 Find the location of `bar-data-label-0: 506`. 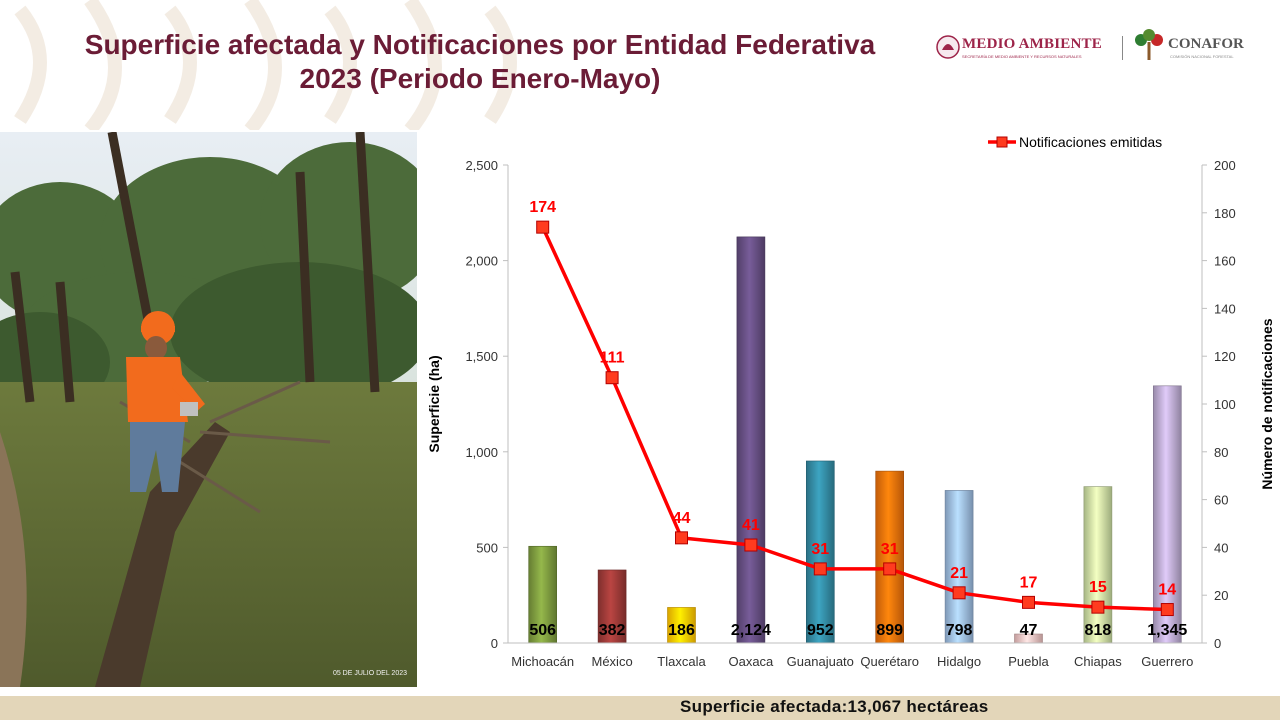

bar-data-label-0: 506 is located at coordinates (542, 630).